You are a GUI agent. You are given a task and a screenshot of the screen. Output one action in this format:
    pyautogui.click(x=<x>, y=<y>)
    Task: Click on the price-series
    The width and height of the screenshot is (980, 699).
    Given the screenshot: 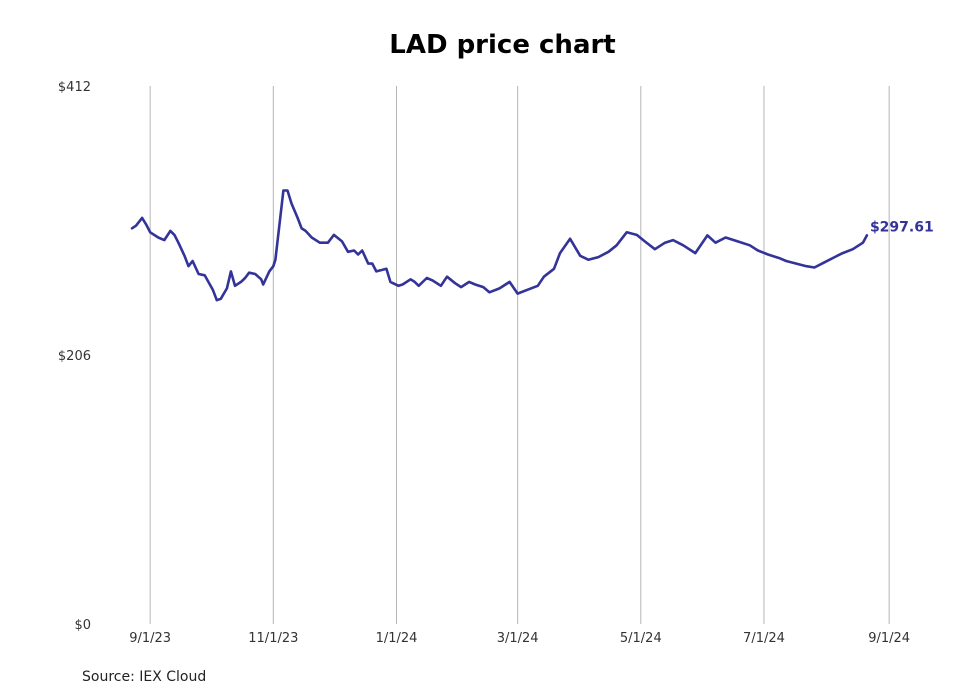 What is the action you would take?
    pyautogui.click(x=499, y=245)
    